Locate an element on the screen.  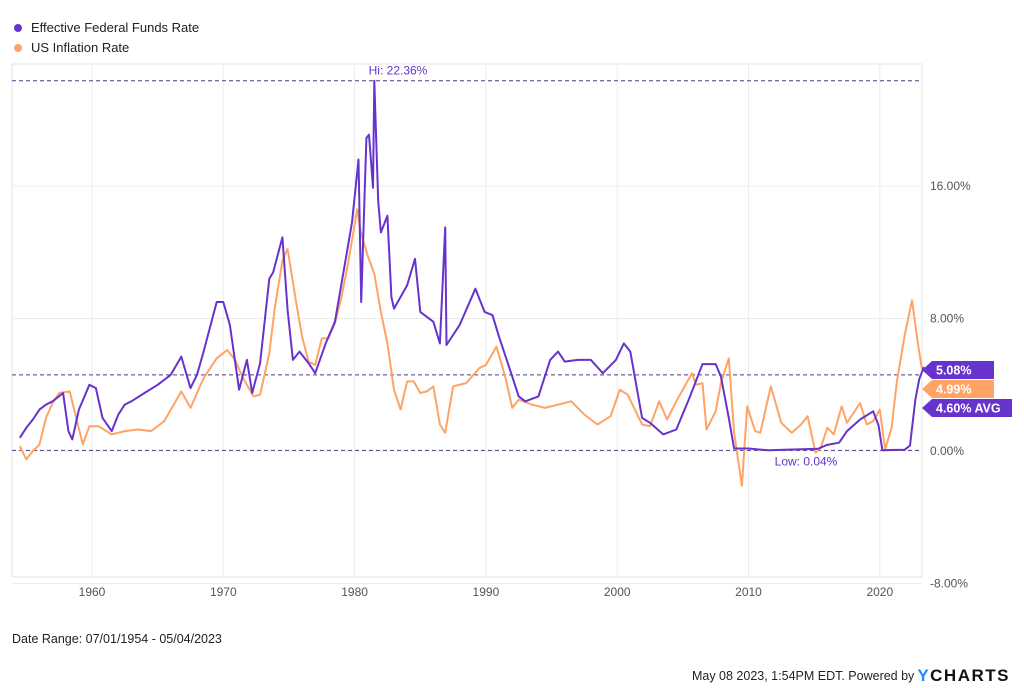
inflation-end-label: 4.99% is located at coordinates (953, 390).